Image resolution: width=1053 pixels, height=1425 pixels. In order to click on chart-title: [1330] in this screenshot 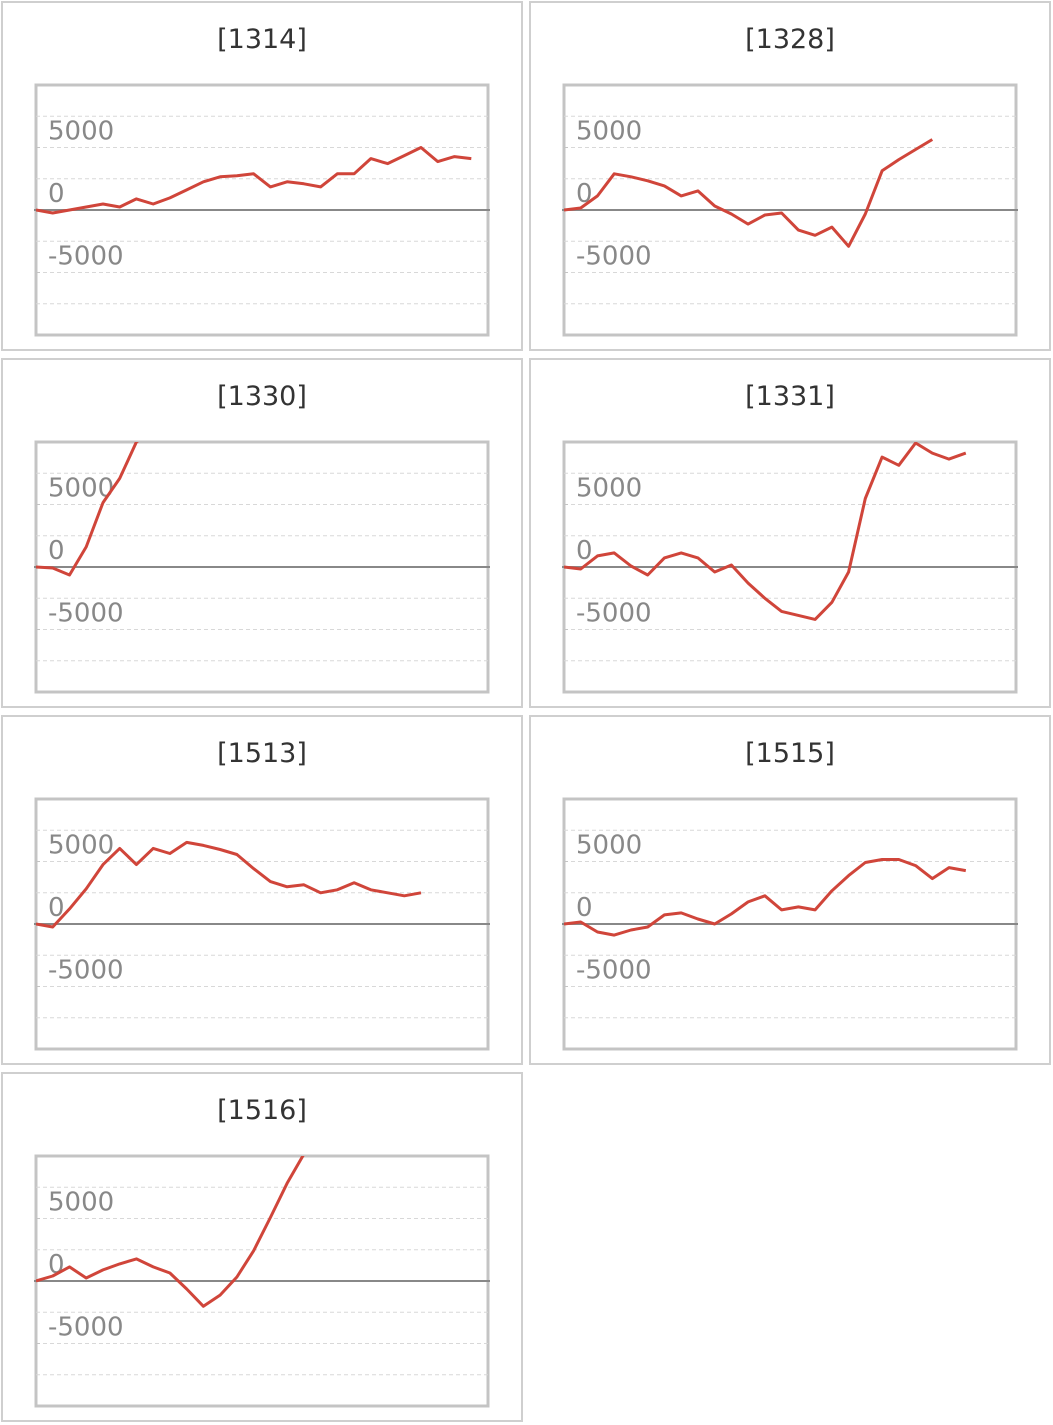, I will do `click(262, 396)`.